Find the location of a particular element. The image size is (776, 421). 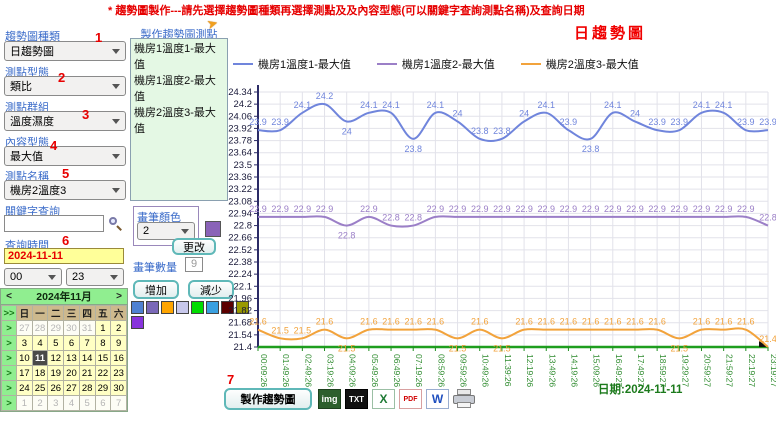

calendar-day: 26 is located at coordinates (56, 388).